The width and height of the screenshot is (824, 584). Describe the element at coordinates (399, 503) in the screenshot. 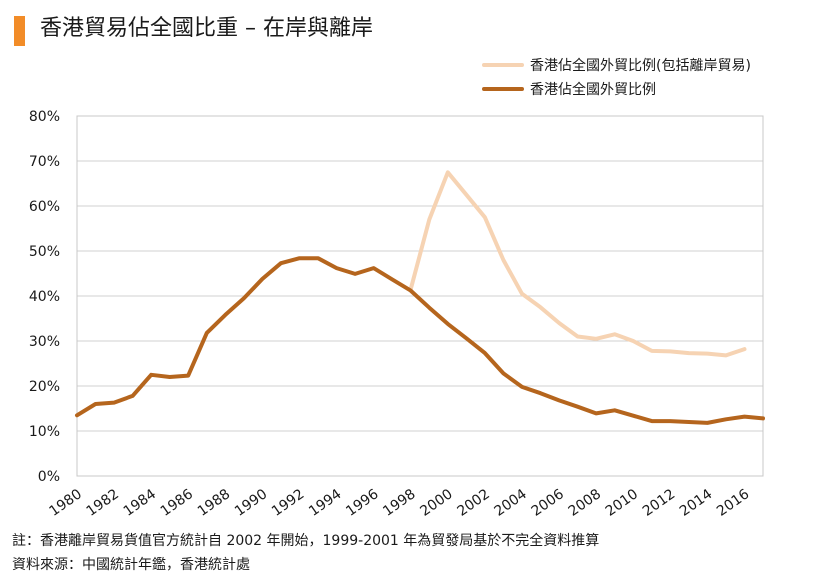

I see `x-tick-label: 1998` at that location.